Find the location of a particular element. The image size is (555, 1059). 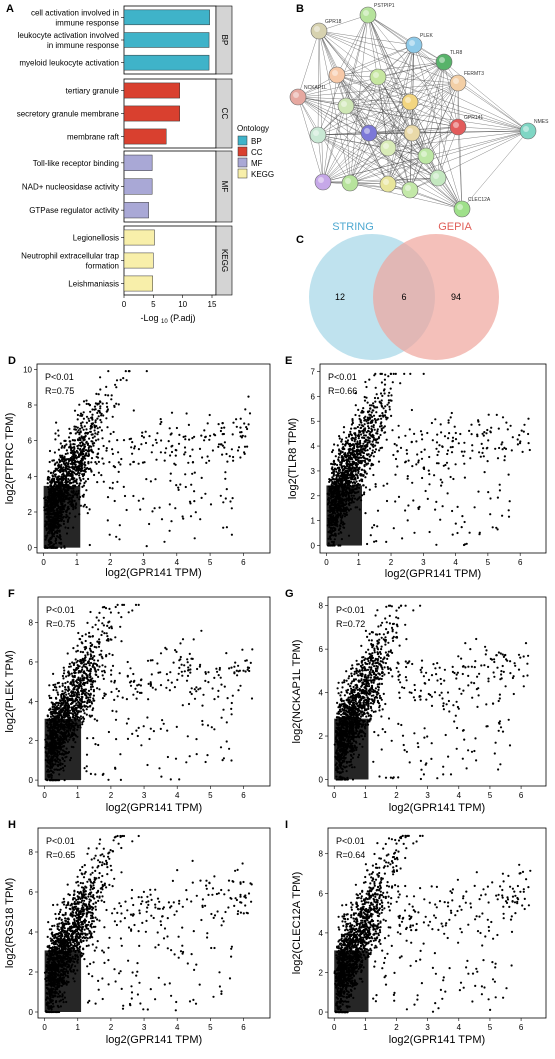

category-label: Neutrophil extracellular trap is located at coordinates (70, 256).